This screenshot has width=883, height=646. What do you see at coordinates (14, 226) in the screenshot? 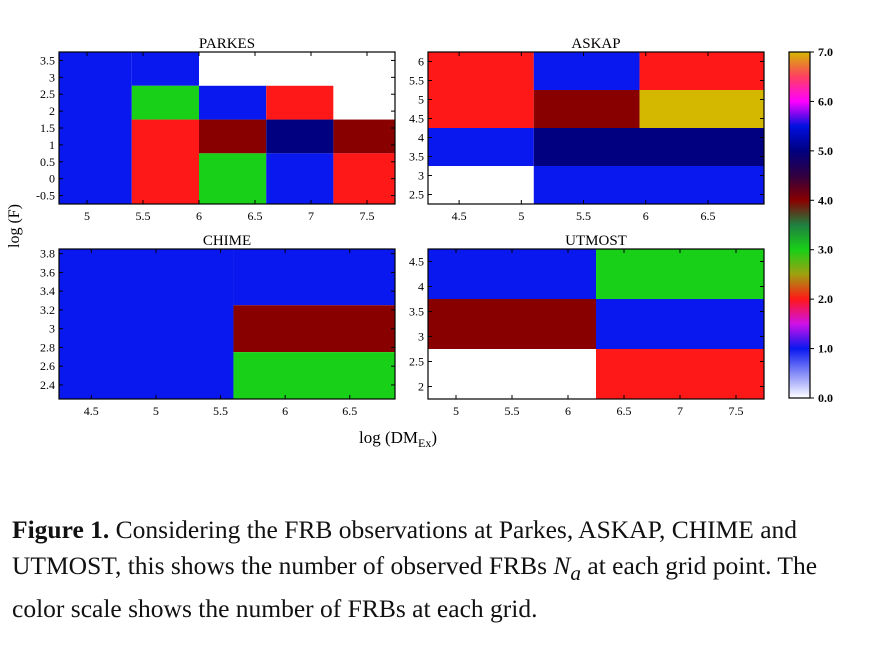
I see `shared-y-axis-label: log (F)` at bounding box center [14, 226].